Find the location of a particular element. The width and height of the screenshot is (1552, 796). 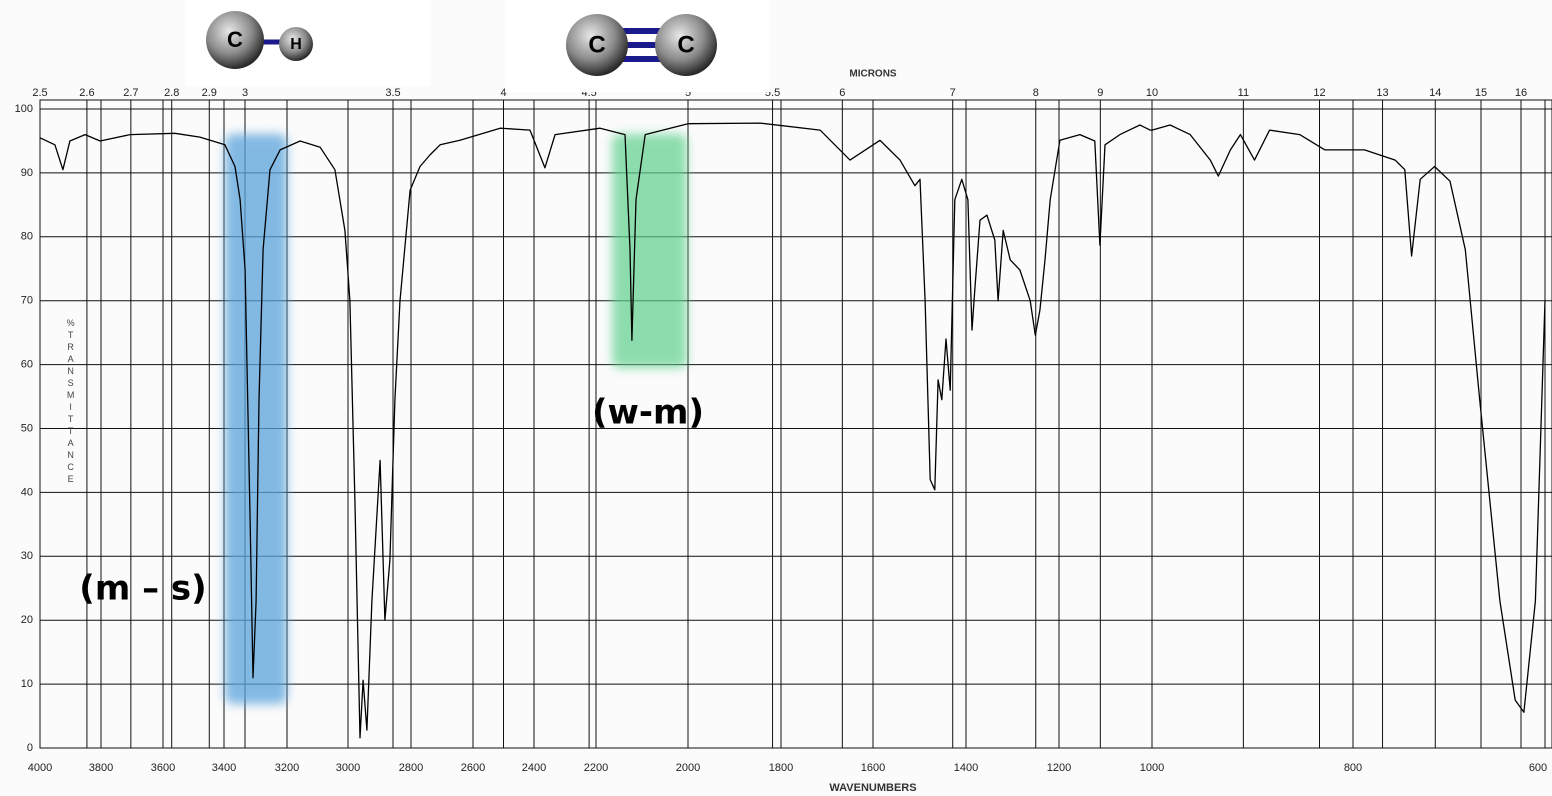

x2-tick-label: 9 is located at coordinates (1100, 93).